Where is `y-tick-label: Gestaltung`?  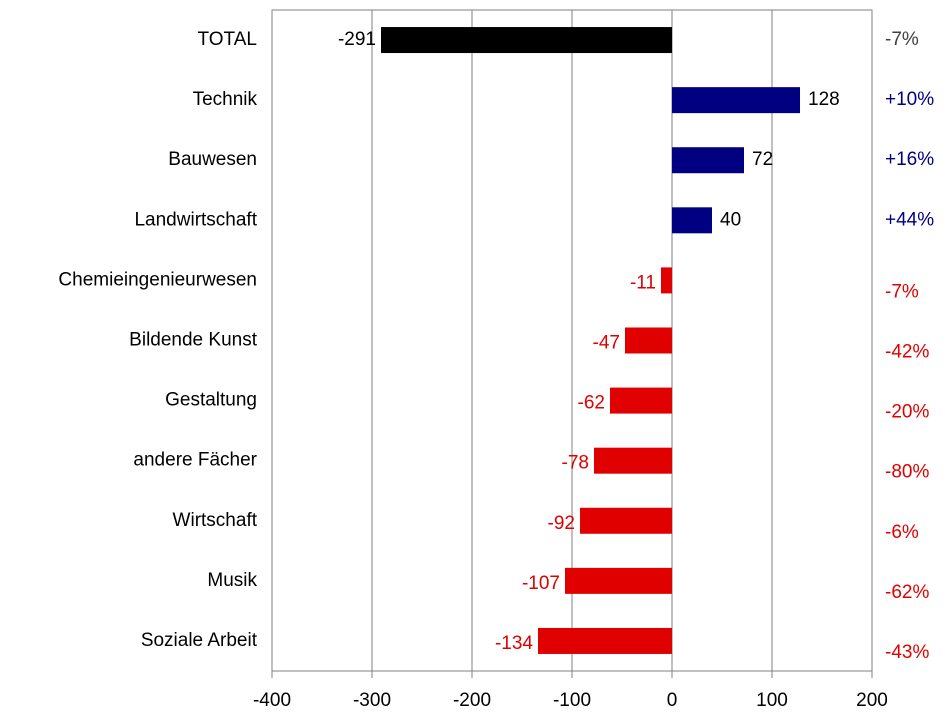 y-tick-label: Gestaltung is located at coordinates (211, 400).